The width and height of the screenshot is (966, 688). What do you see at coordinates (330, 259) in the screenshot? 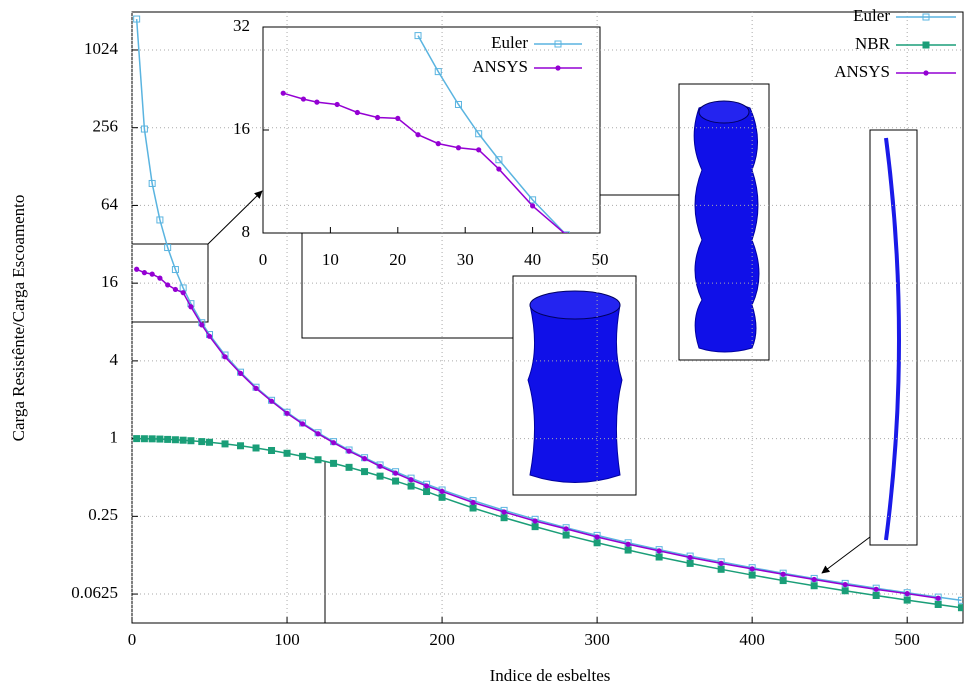
I see `x-tick-label: 10` at bounding box center [330, 259].